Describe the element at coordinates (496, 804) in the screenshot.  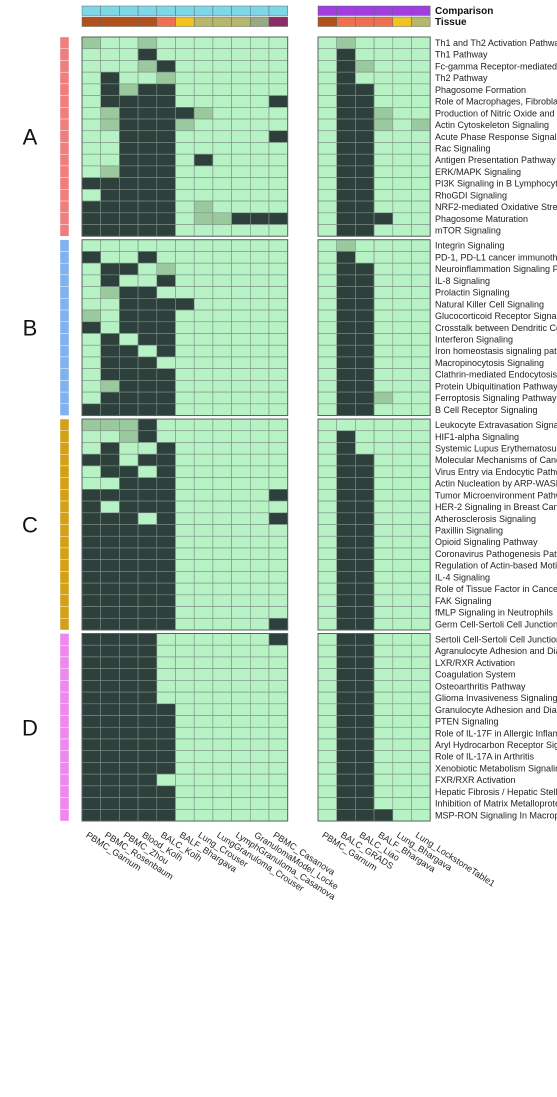
I see `row-label: Inhibition of Matrix Metalloproteases` at that location.